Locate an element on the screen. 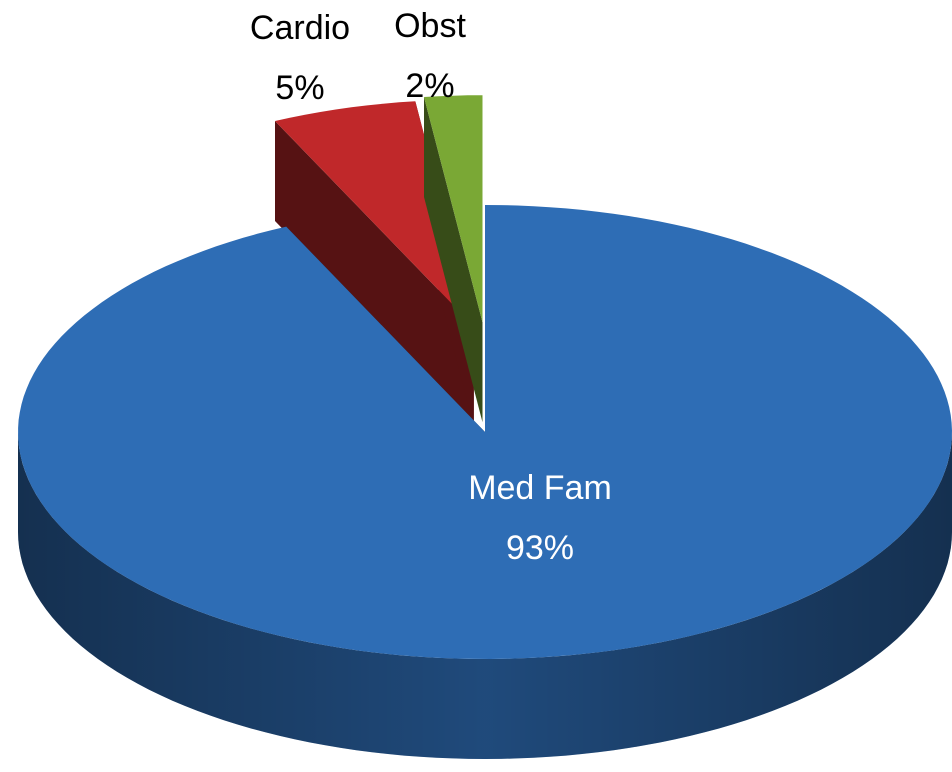 Image resolution: width=952 pixels, height=772 pixels. slice-label: Cardio is located at coordinates (300, 28).